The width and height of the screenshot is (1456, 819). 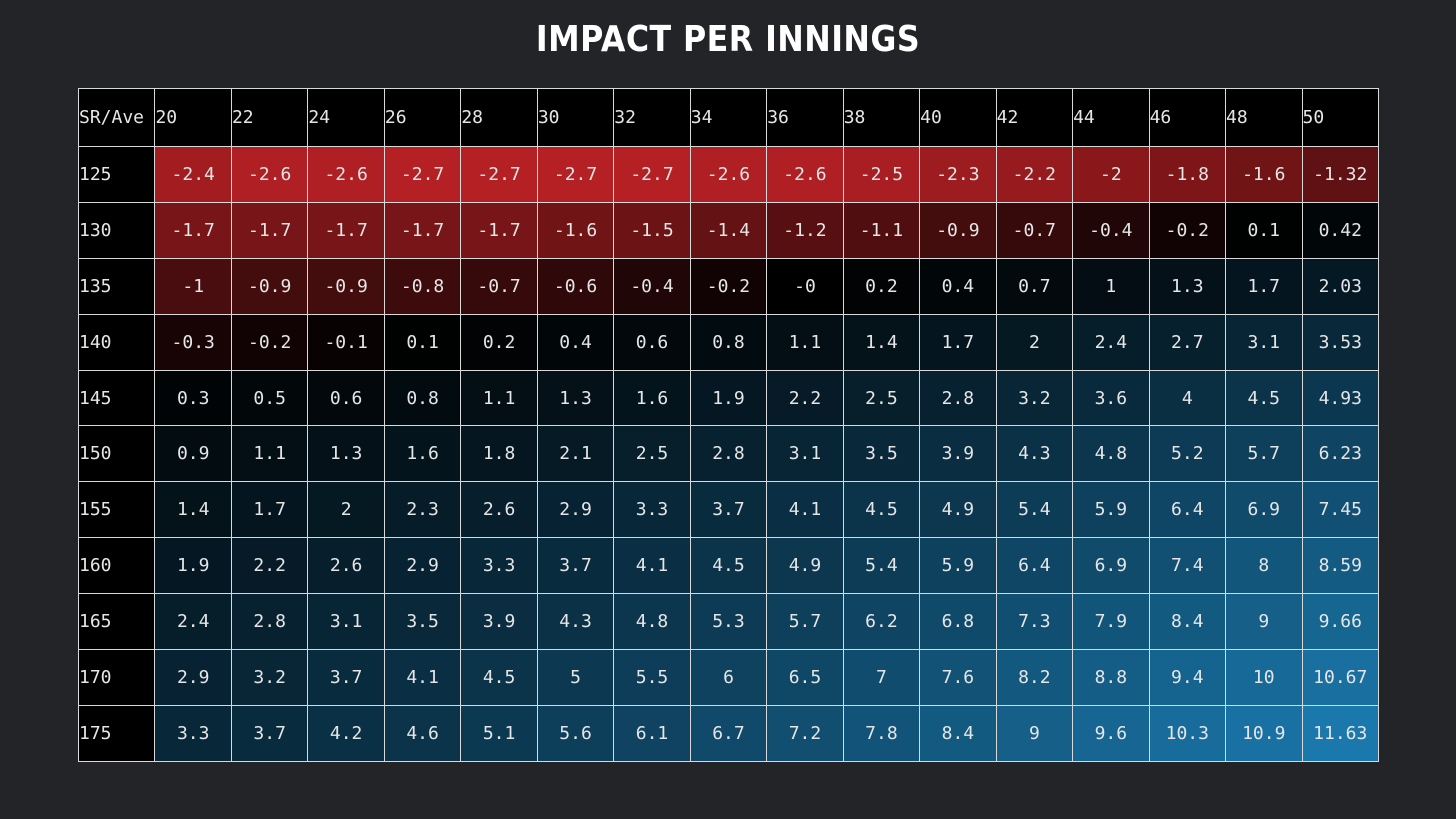 I want to click on column-header: 24, so click(x=346, y=117).